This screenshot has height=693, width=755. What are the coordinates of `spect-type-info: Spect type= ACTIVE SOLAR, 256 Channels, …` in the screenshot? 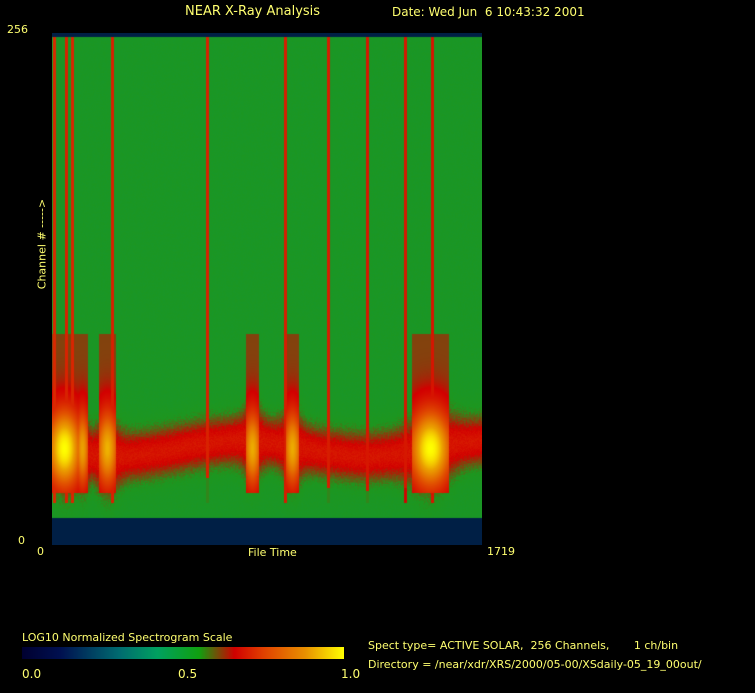 It's located at (523, 645).